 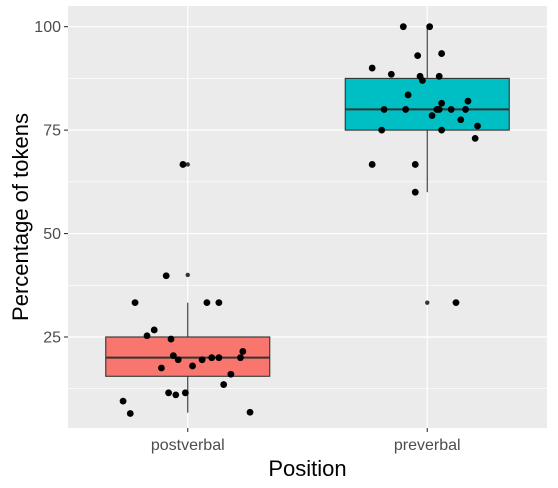 What do you see at coordinates (52, 234) in the screenshot?
I see `y-tick-label: 50` at bounding box center [52, 234].